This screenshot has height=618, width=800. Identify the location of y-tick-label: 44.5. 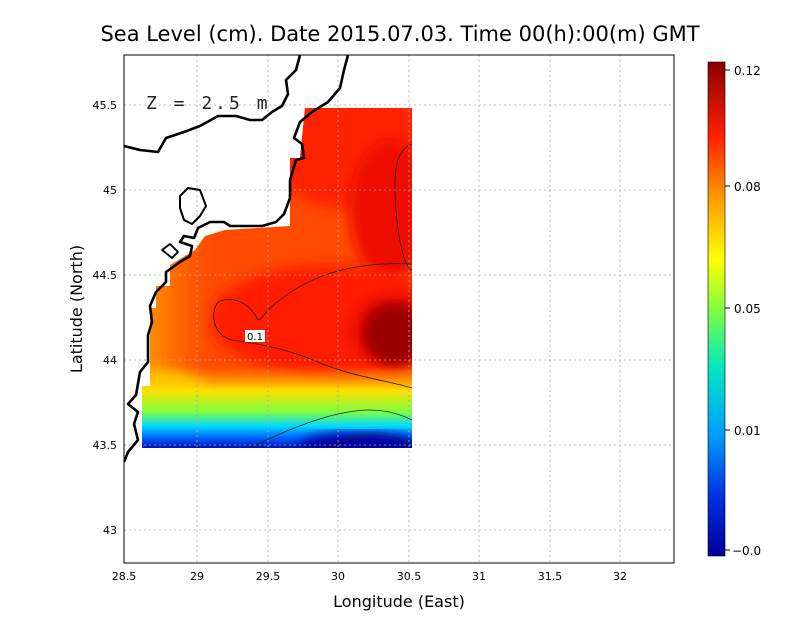
(105, 275).